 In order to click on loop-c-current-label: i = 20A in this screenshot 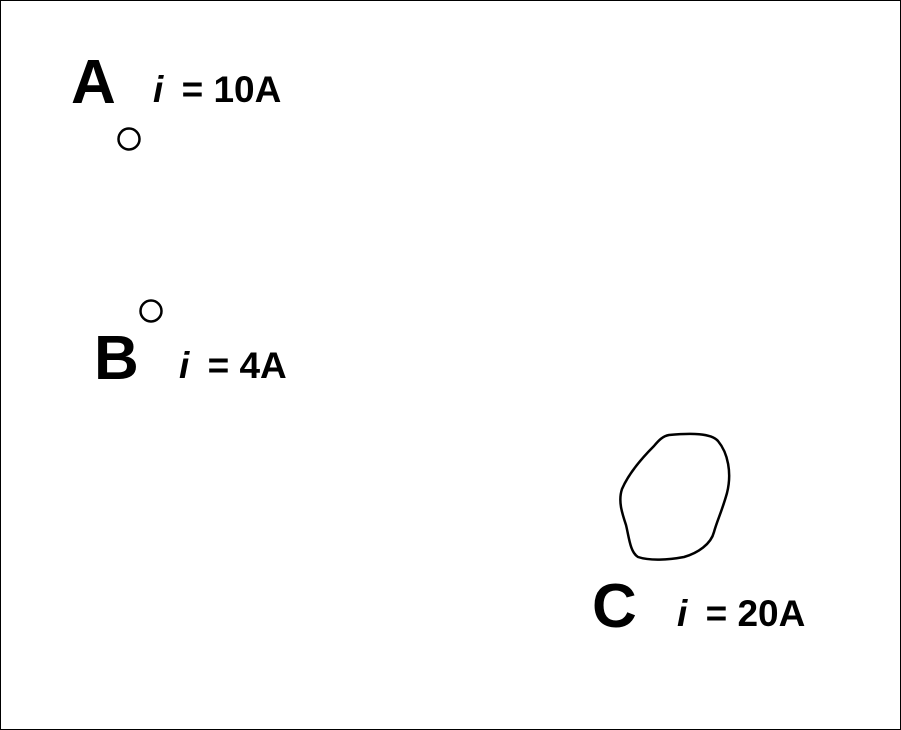, I will do `click(741, 613)`.